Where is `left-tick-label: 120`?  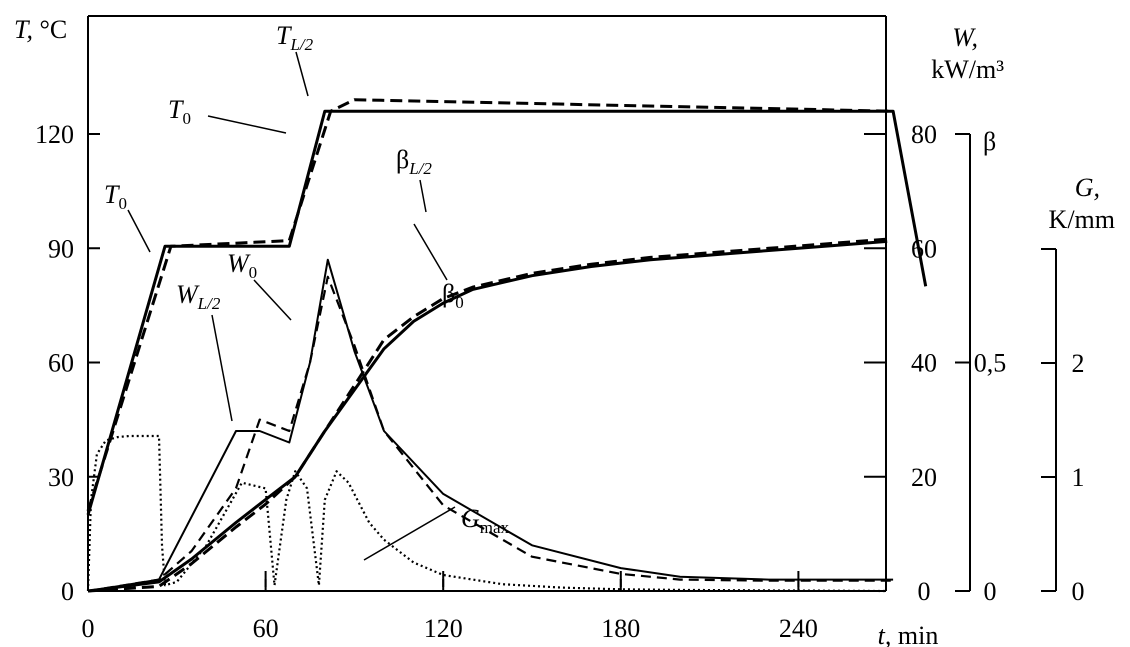 left-tick-label: 120 is located at coordinates (54, 134).